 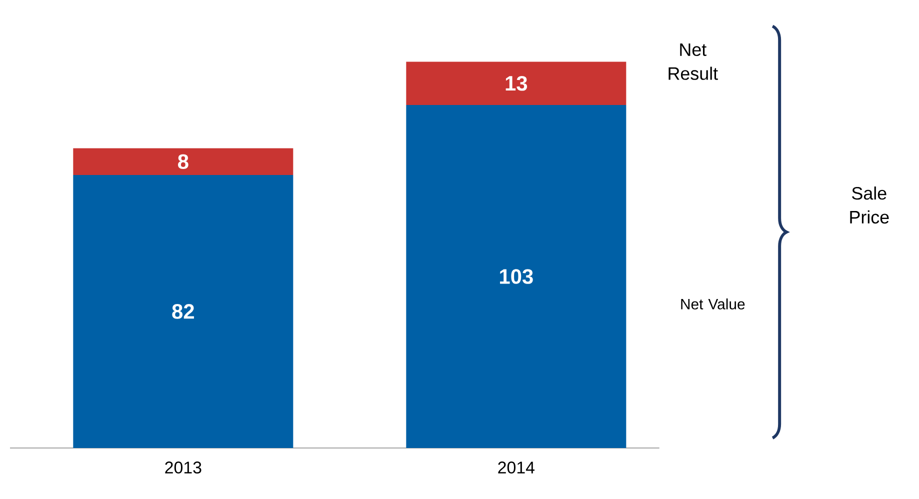 What do you see at coordinates (183, 468) in the screenshot?
I see `x-tick-label: 2013` at bounding box center [183, 468].